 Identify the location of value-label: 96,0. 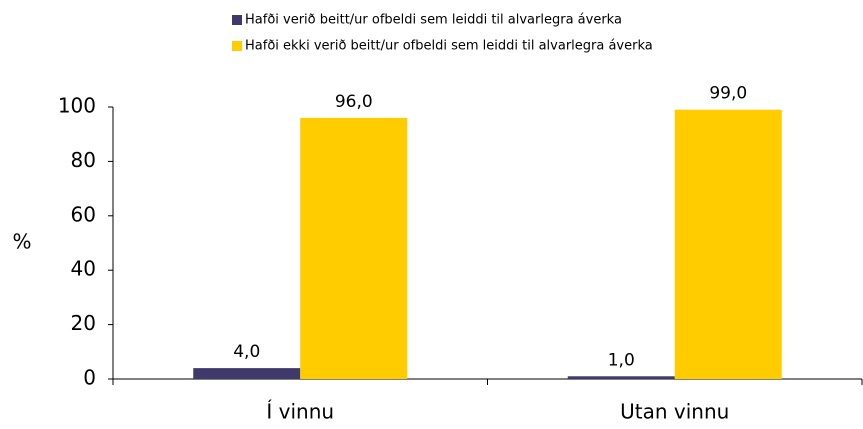
(354, 102).